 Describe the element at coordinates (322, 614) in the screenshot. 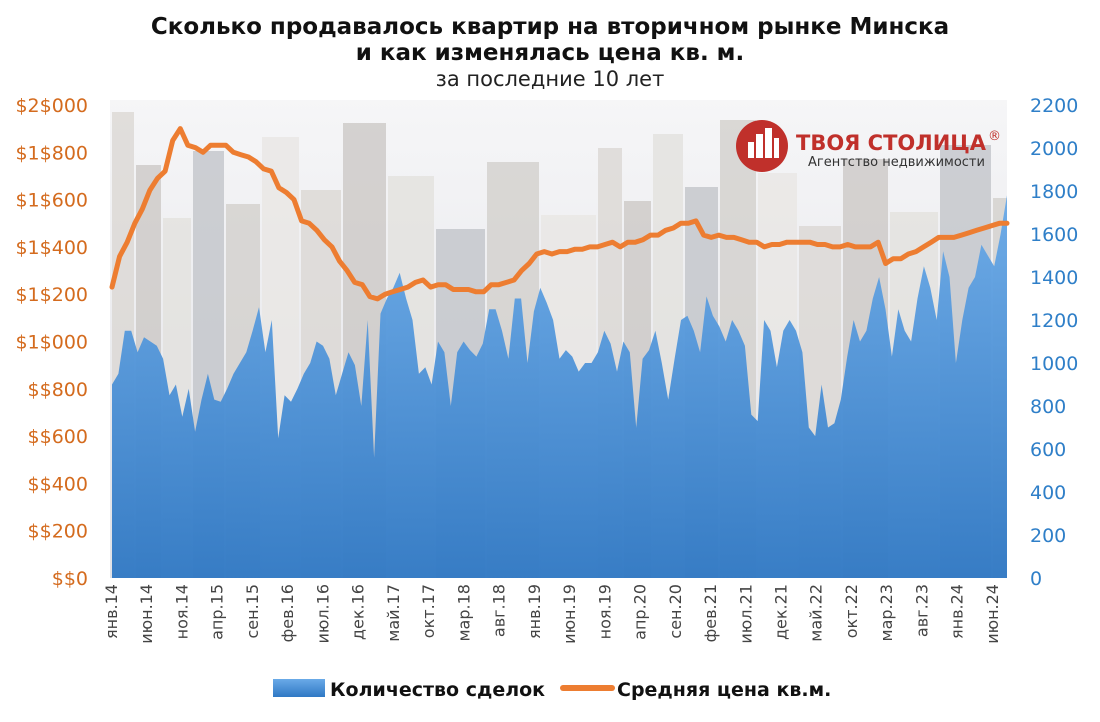

I see `x-tick-label: июл.16` at that location.